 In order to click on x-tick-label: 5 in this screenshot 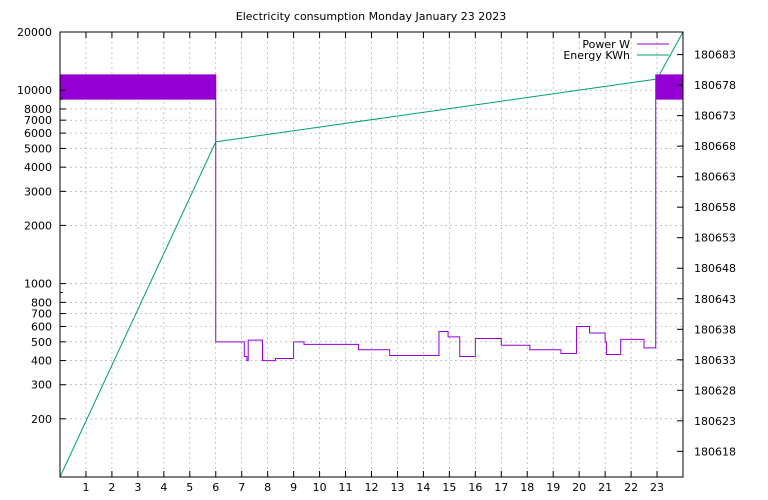, I will do `click(189, 487)`.